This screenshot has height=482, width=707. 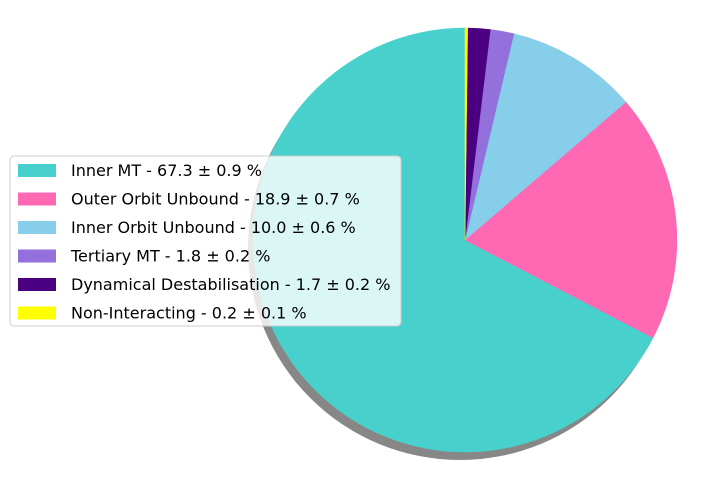 I want to click on legend-label-3: Inner Orbit Unbound - 10.0 ± 0.6 %, so click(x=213, y=227).